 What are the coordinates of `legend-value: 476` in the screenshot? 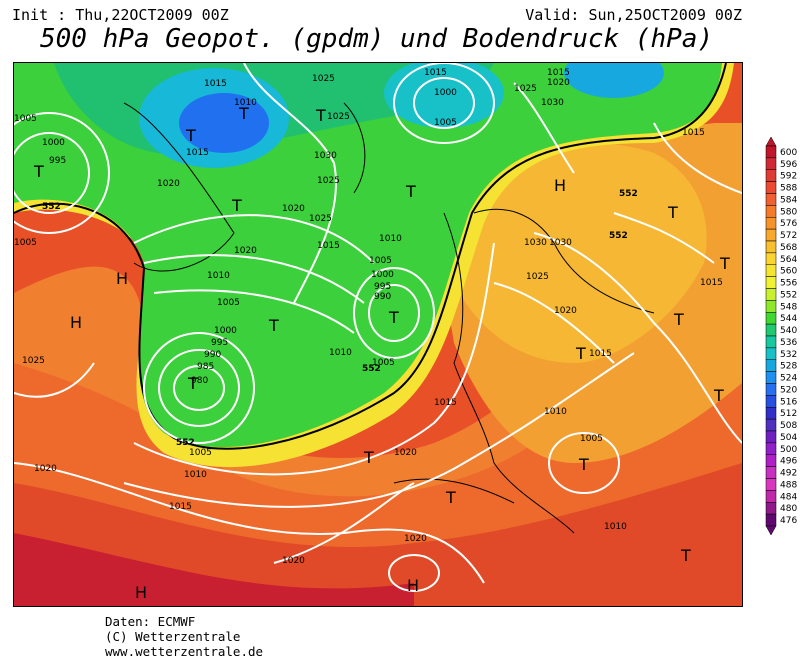 It's located at (788, 521).